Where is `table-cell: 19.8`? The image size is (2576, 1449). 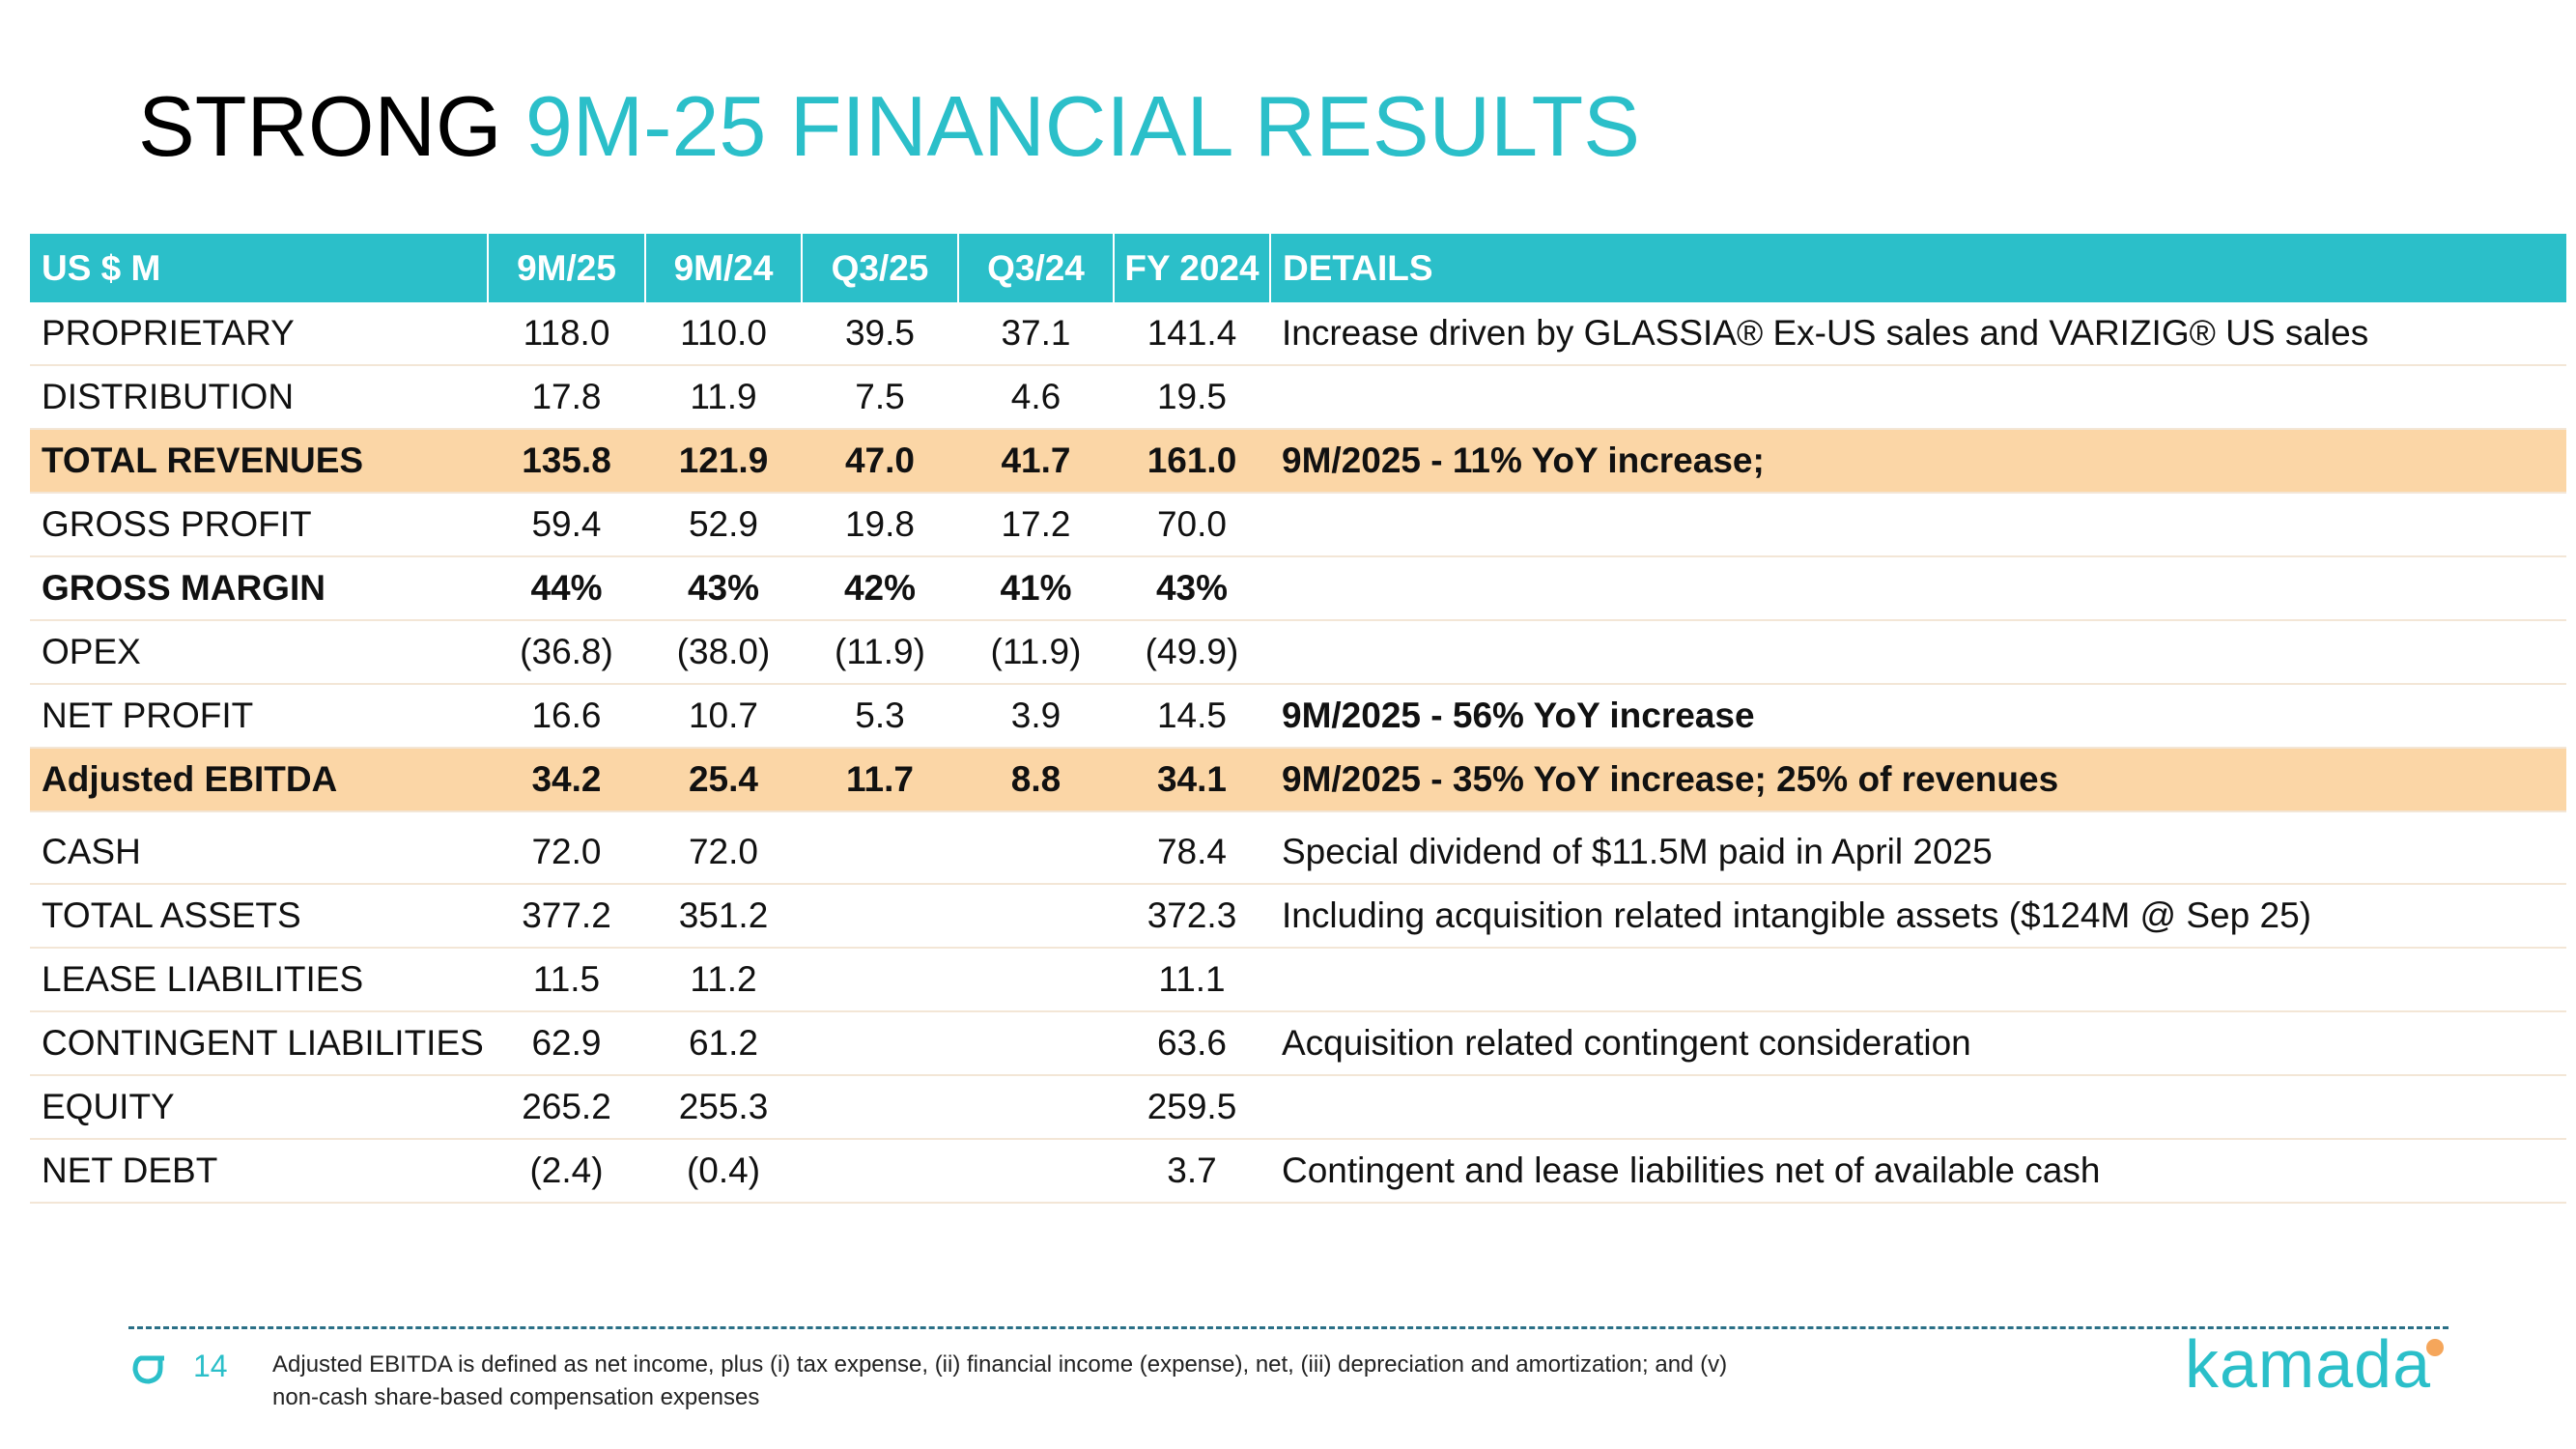 table-cell: 19.8 is located at coordinates (880, 525).